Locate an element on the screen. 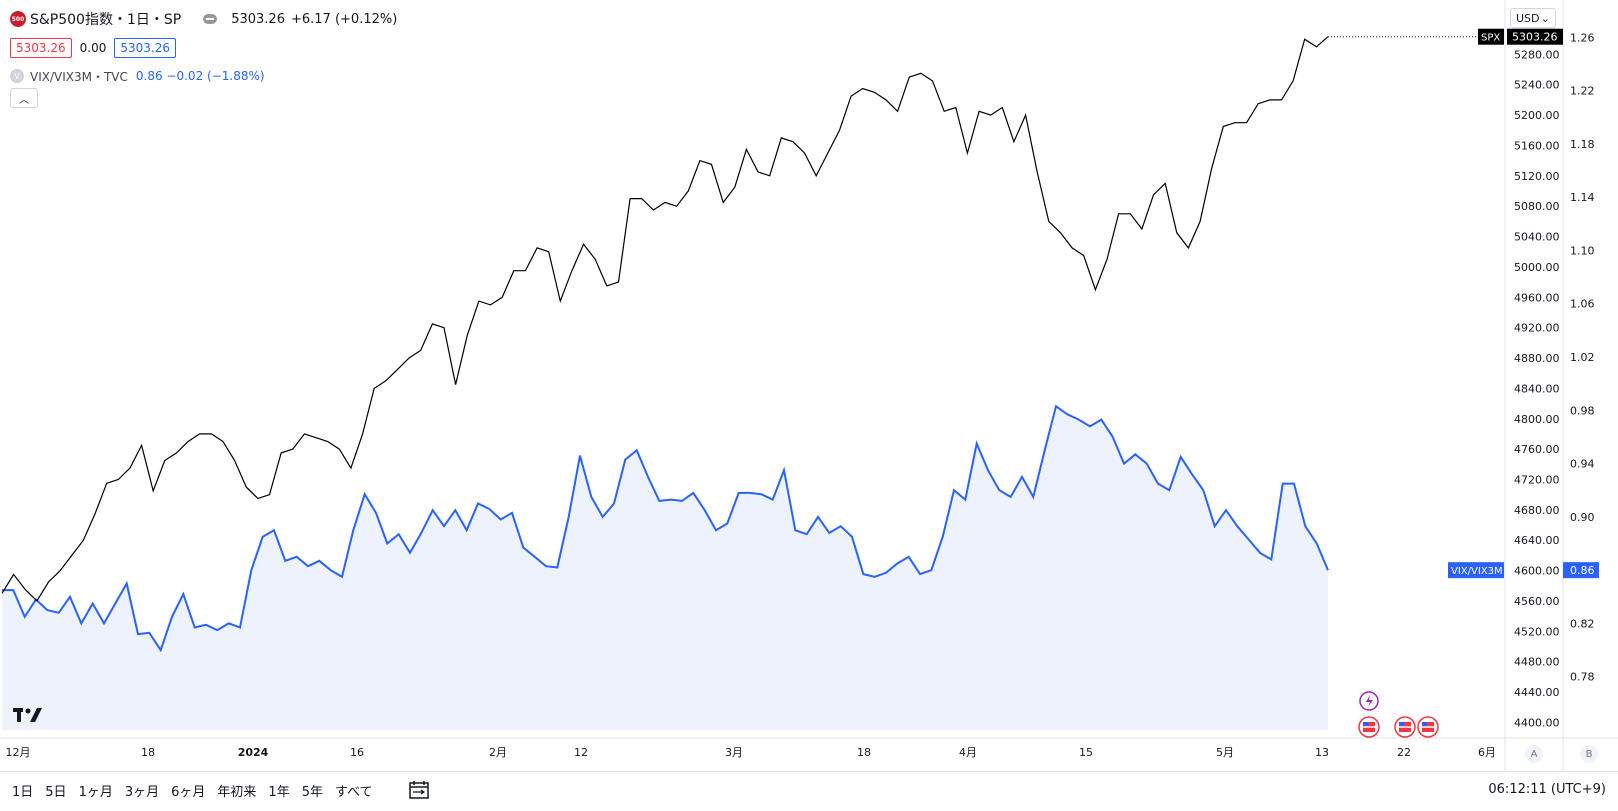  ratio-tick-label: 0.98 is located at coordinates (1582, 410).